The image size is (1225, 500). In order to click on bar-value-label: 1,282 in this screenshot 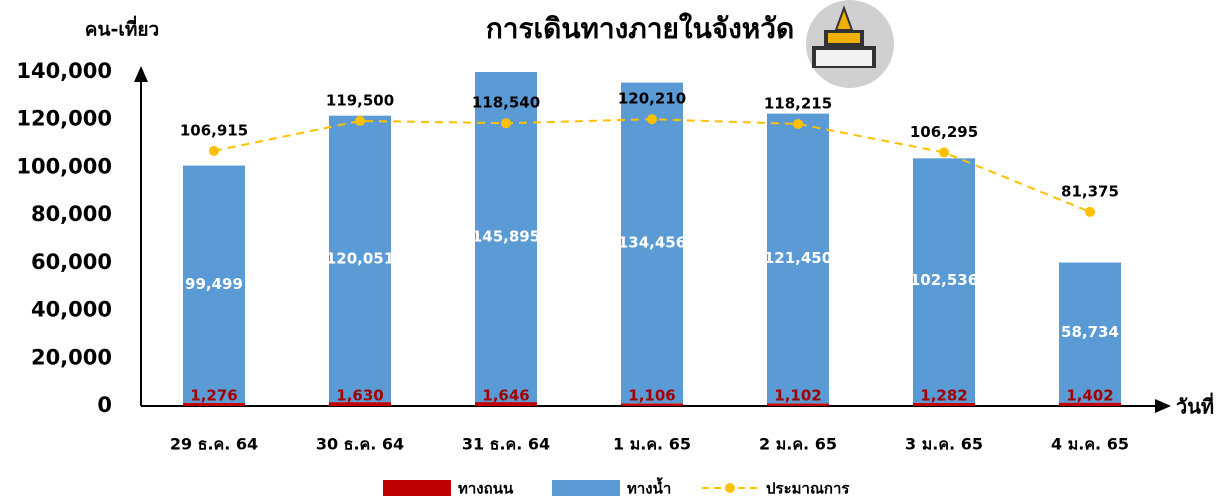, I will do `click(943, 396)`.